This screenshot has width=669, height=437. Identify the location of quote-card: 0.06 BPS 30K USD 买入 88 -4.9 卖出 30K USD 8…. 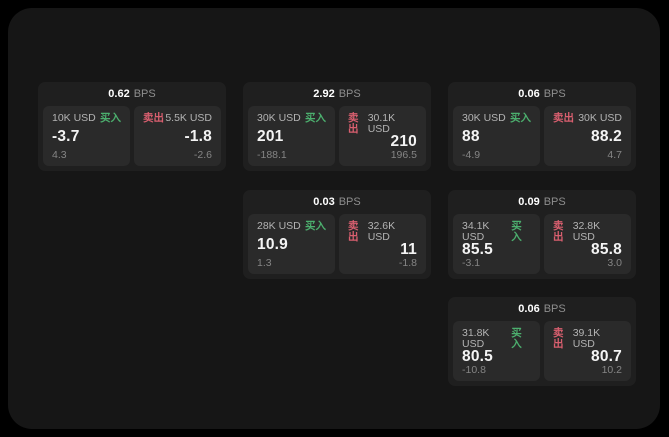
(542, 126).